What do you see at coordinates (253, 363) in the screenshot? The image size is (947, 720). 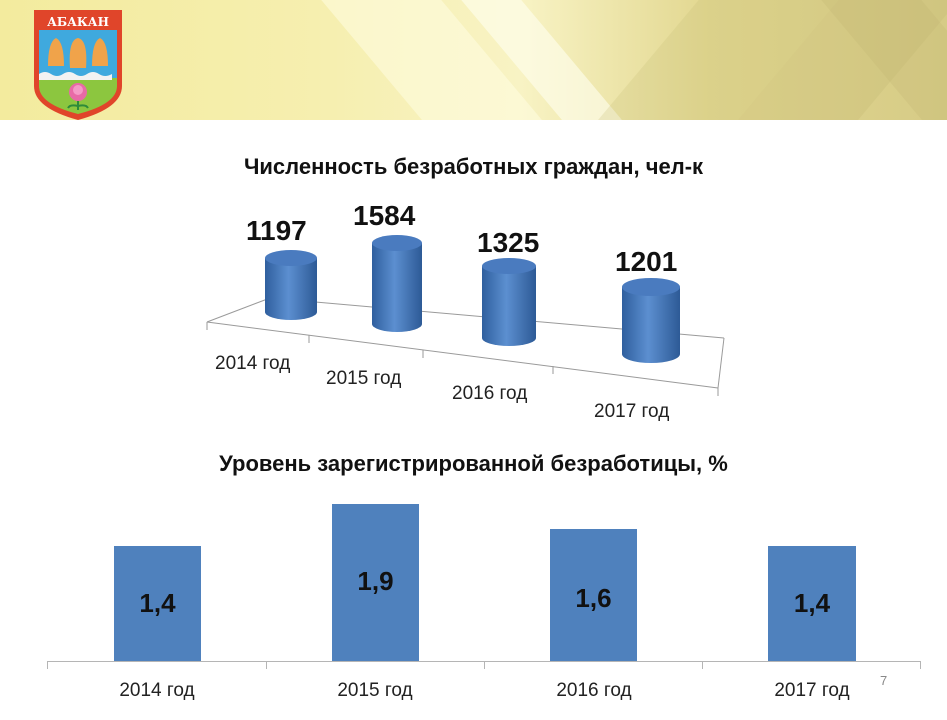 I see `category-label-2014: 2014 год` at bounding box center [253, 363].